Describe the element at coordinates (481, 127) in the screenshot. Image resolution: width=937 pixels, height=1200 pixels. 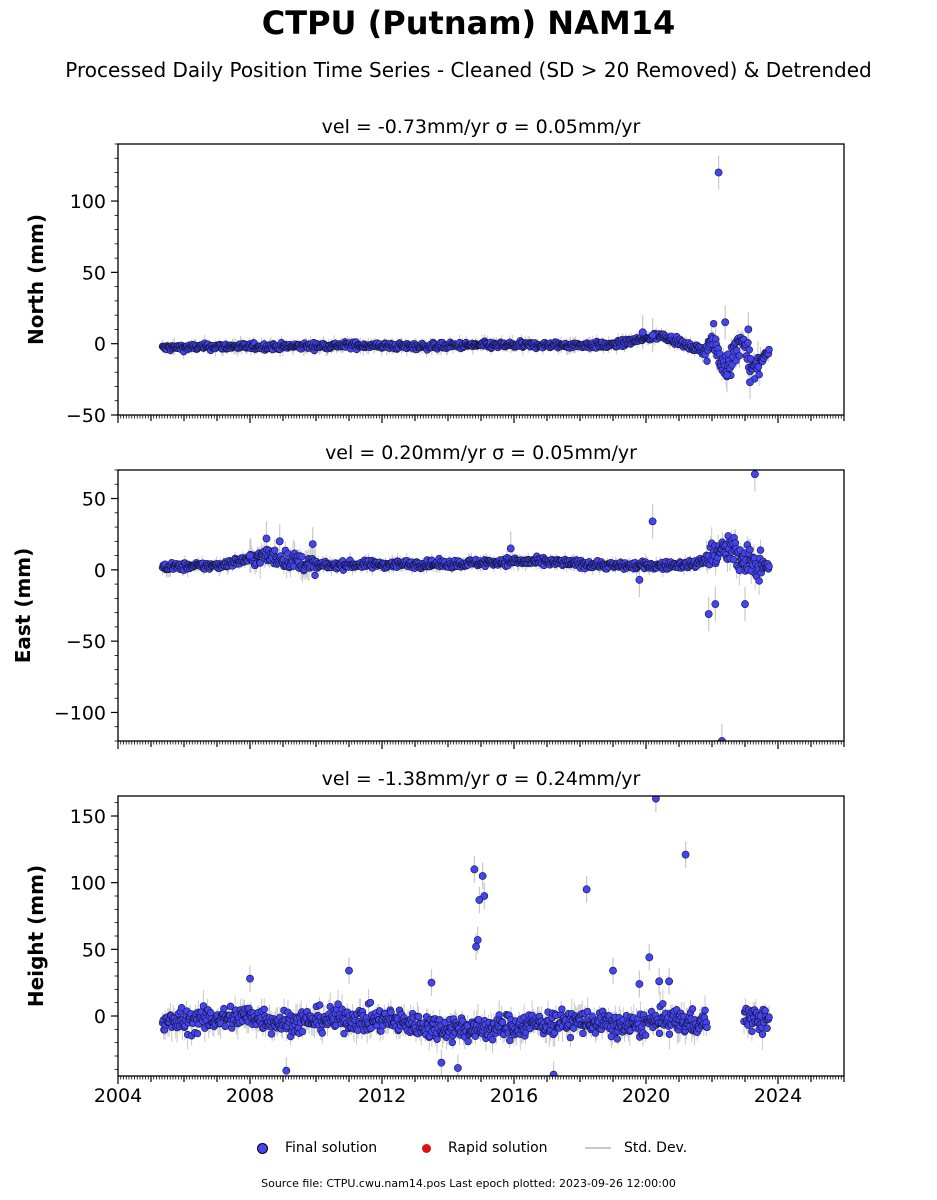
I see `panel-title: vel = -0.73mm/yr σ = 0.05mm/yr` at that location.